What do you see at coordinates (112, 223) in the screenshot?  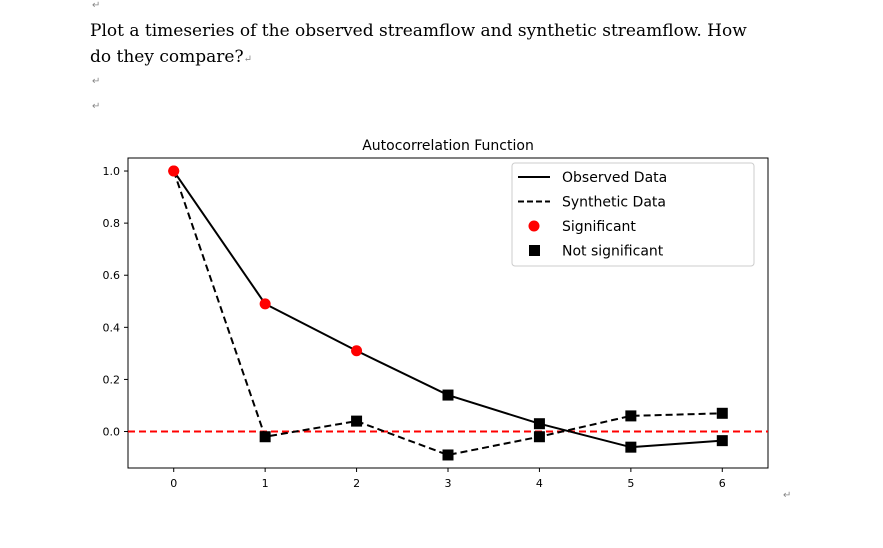 I see `y-tick-label: 0.8` at bounding box center [112, 223].